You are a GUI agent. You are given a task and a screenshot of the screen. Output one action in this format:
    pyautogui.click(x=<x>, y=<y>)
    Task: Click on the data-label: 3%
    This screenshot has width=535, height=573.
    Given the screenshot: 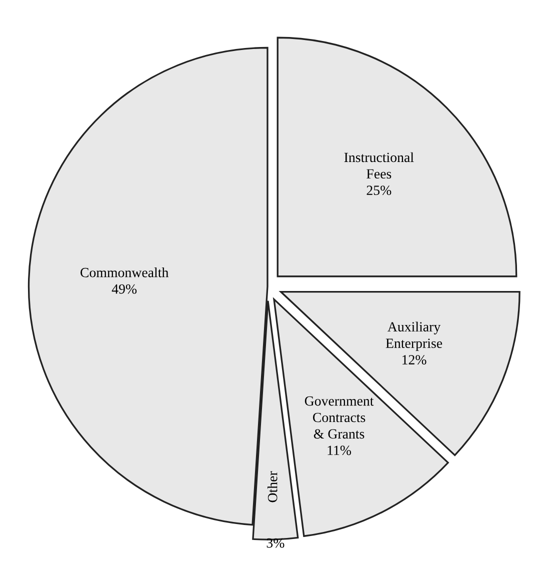 What is the action you would take?
    pyautogui.click(x=275, y=543)
    